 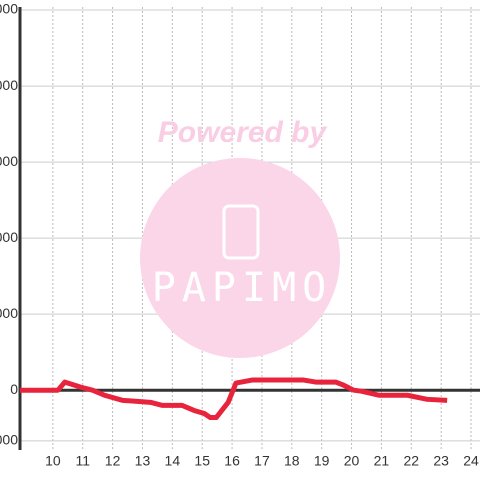 What do you see at coordinates (322, 461) in the screenshot?
I see `x-tick-label: 19` at bounding box center [322, 461].